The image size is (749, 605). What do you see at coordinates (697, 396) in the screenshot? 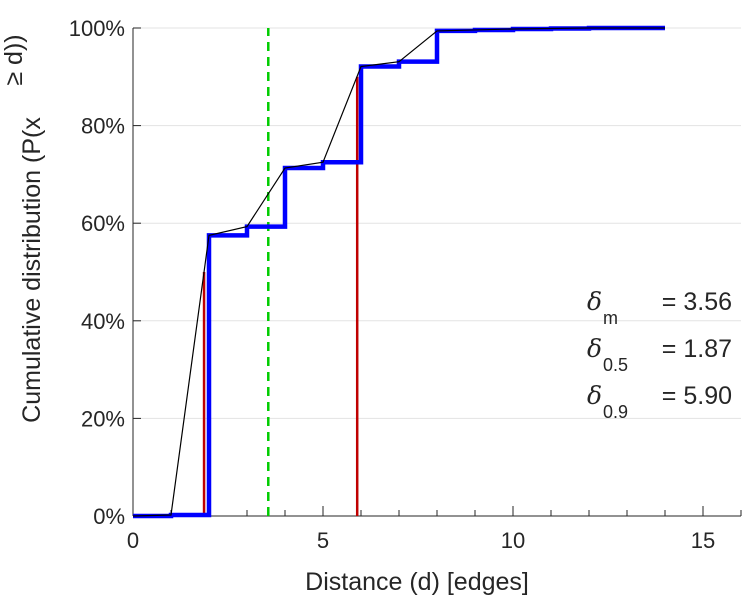
I see `annotation-value: = 5.90` at bounding box center [697, 396].